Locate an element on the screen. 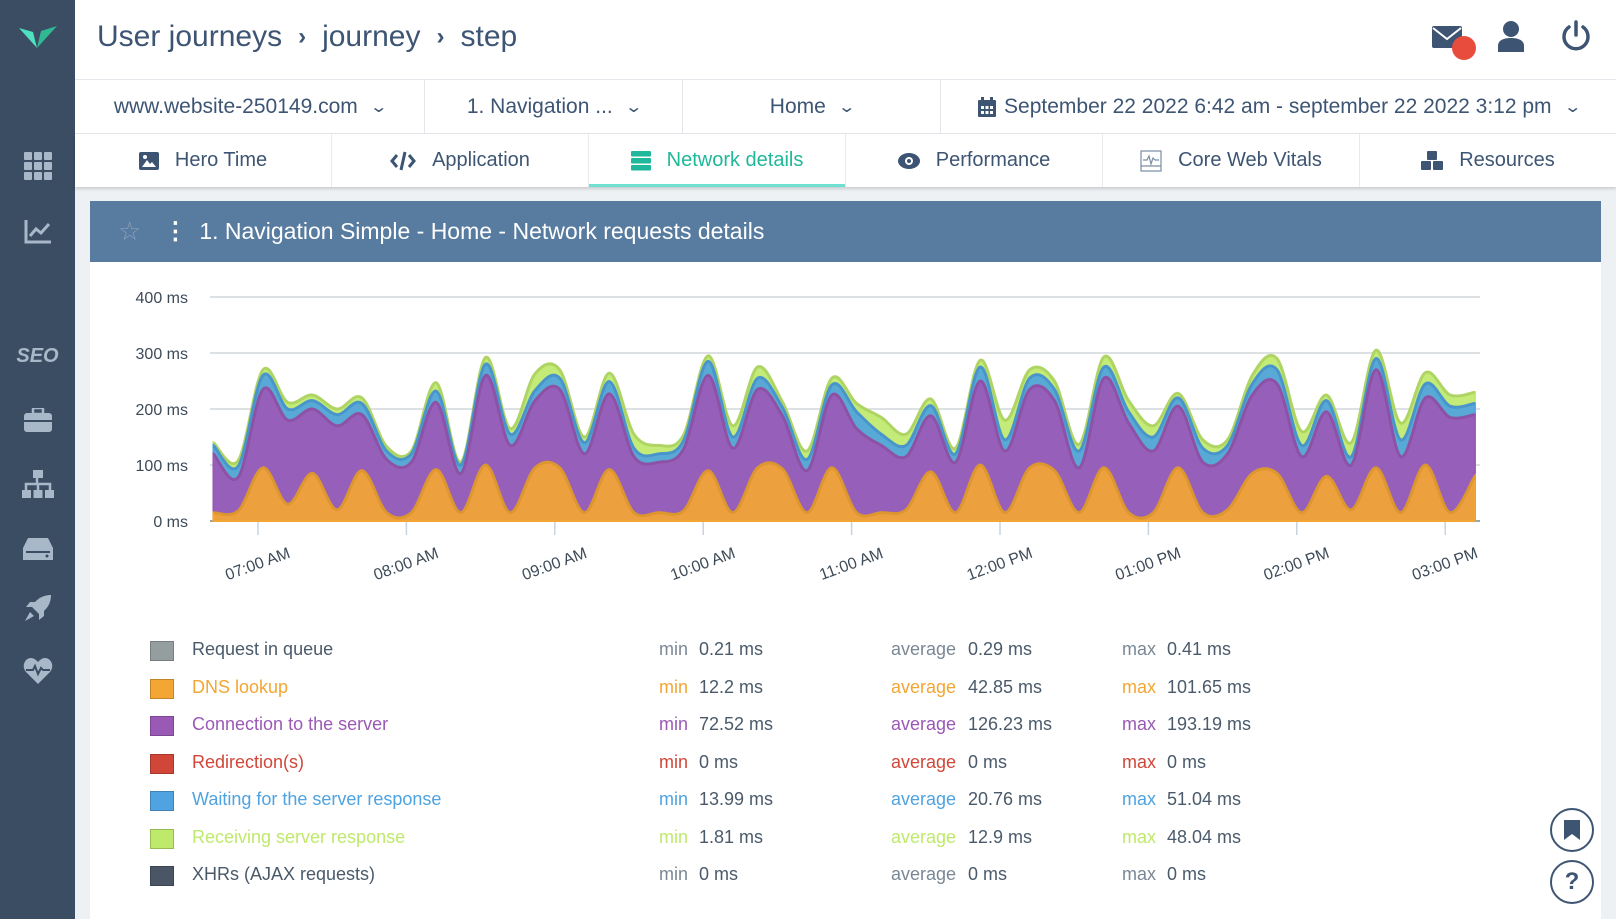 The height and width of the screenshot is (919, 1616). breadcrumb-journey: journey is located at coordinates (371, 36).